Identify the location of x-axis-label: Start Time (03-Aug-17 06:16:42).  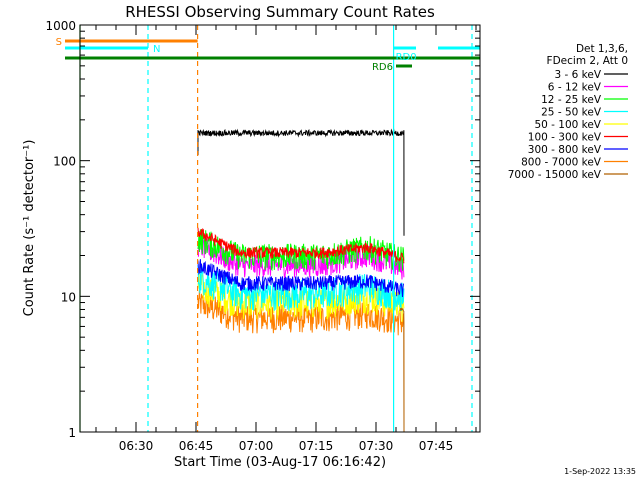
(280, 462).